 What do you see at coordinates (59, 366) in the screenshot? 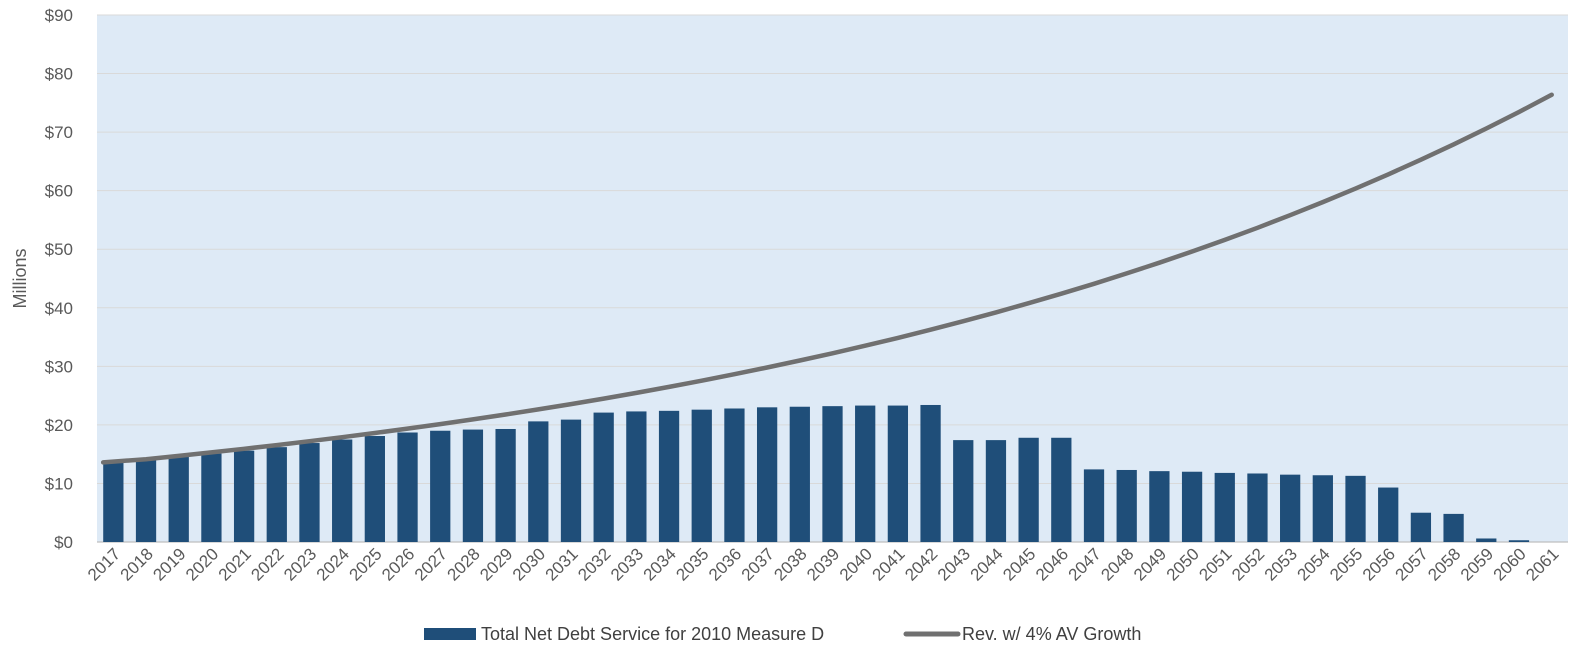
I see `y-tick-label: $30` at bounding box center [59, 366].